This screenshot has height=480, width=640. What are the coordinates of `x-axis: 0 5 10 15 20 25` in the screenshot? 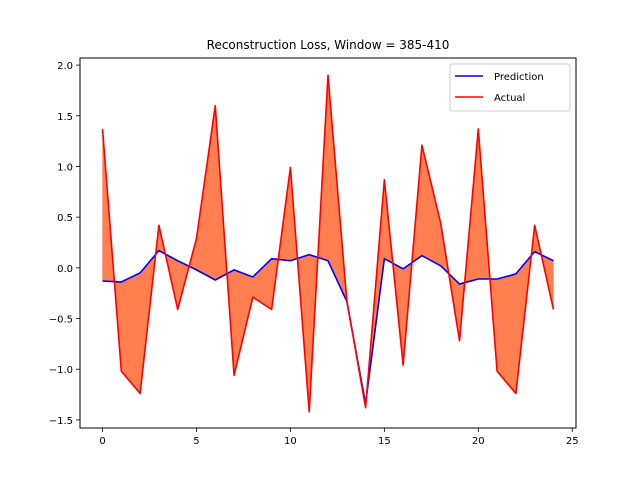 It's located at (339, 437).